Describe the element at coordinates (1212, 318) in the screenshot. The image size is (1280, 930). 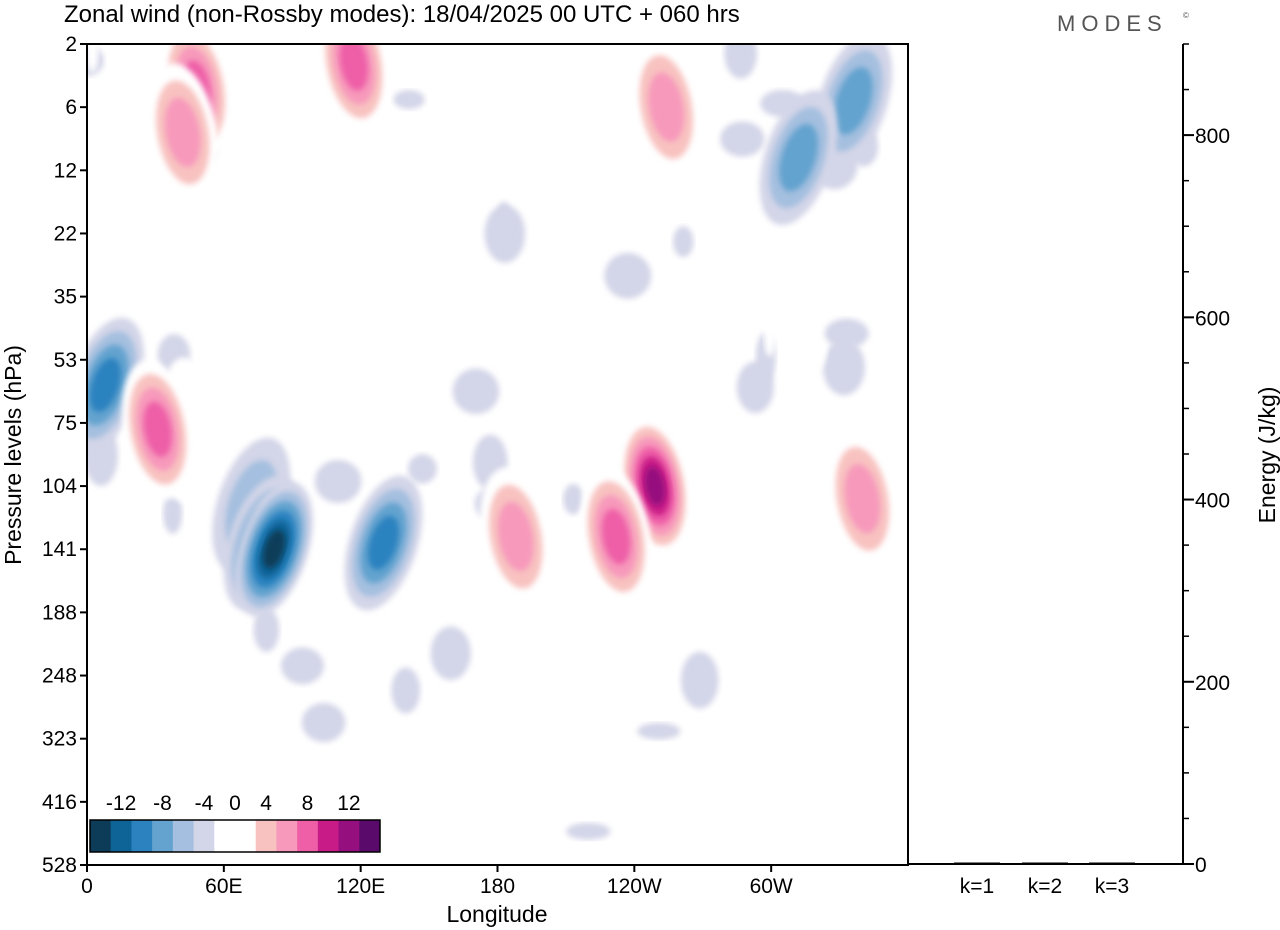
I see `energy-tick-label: 600` at that location.